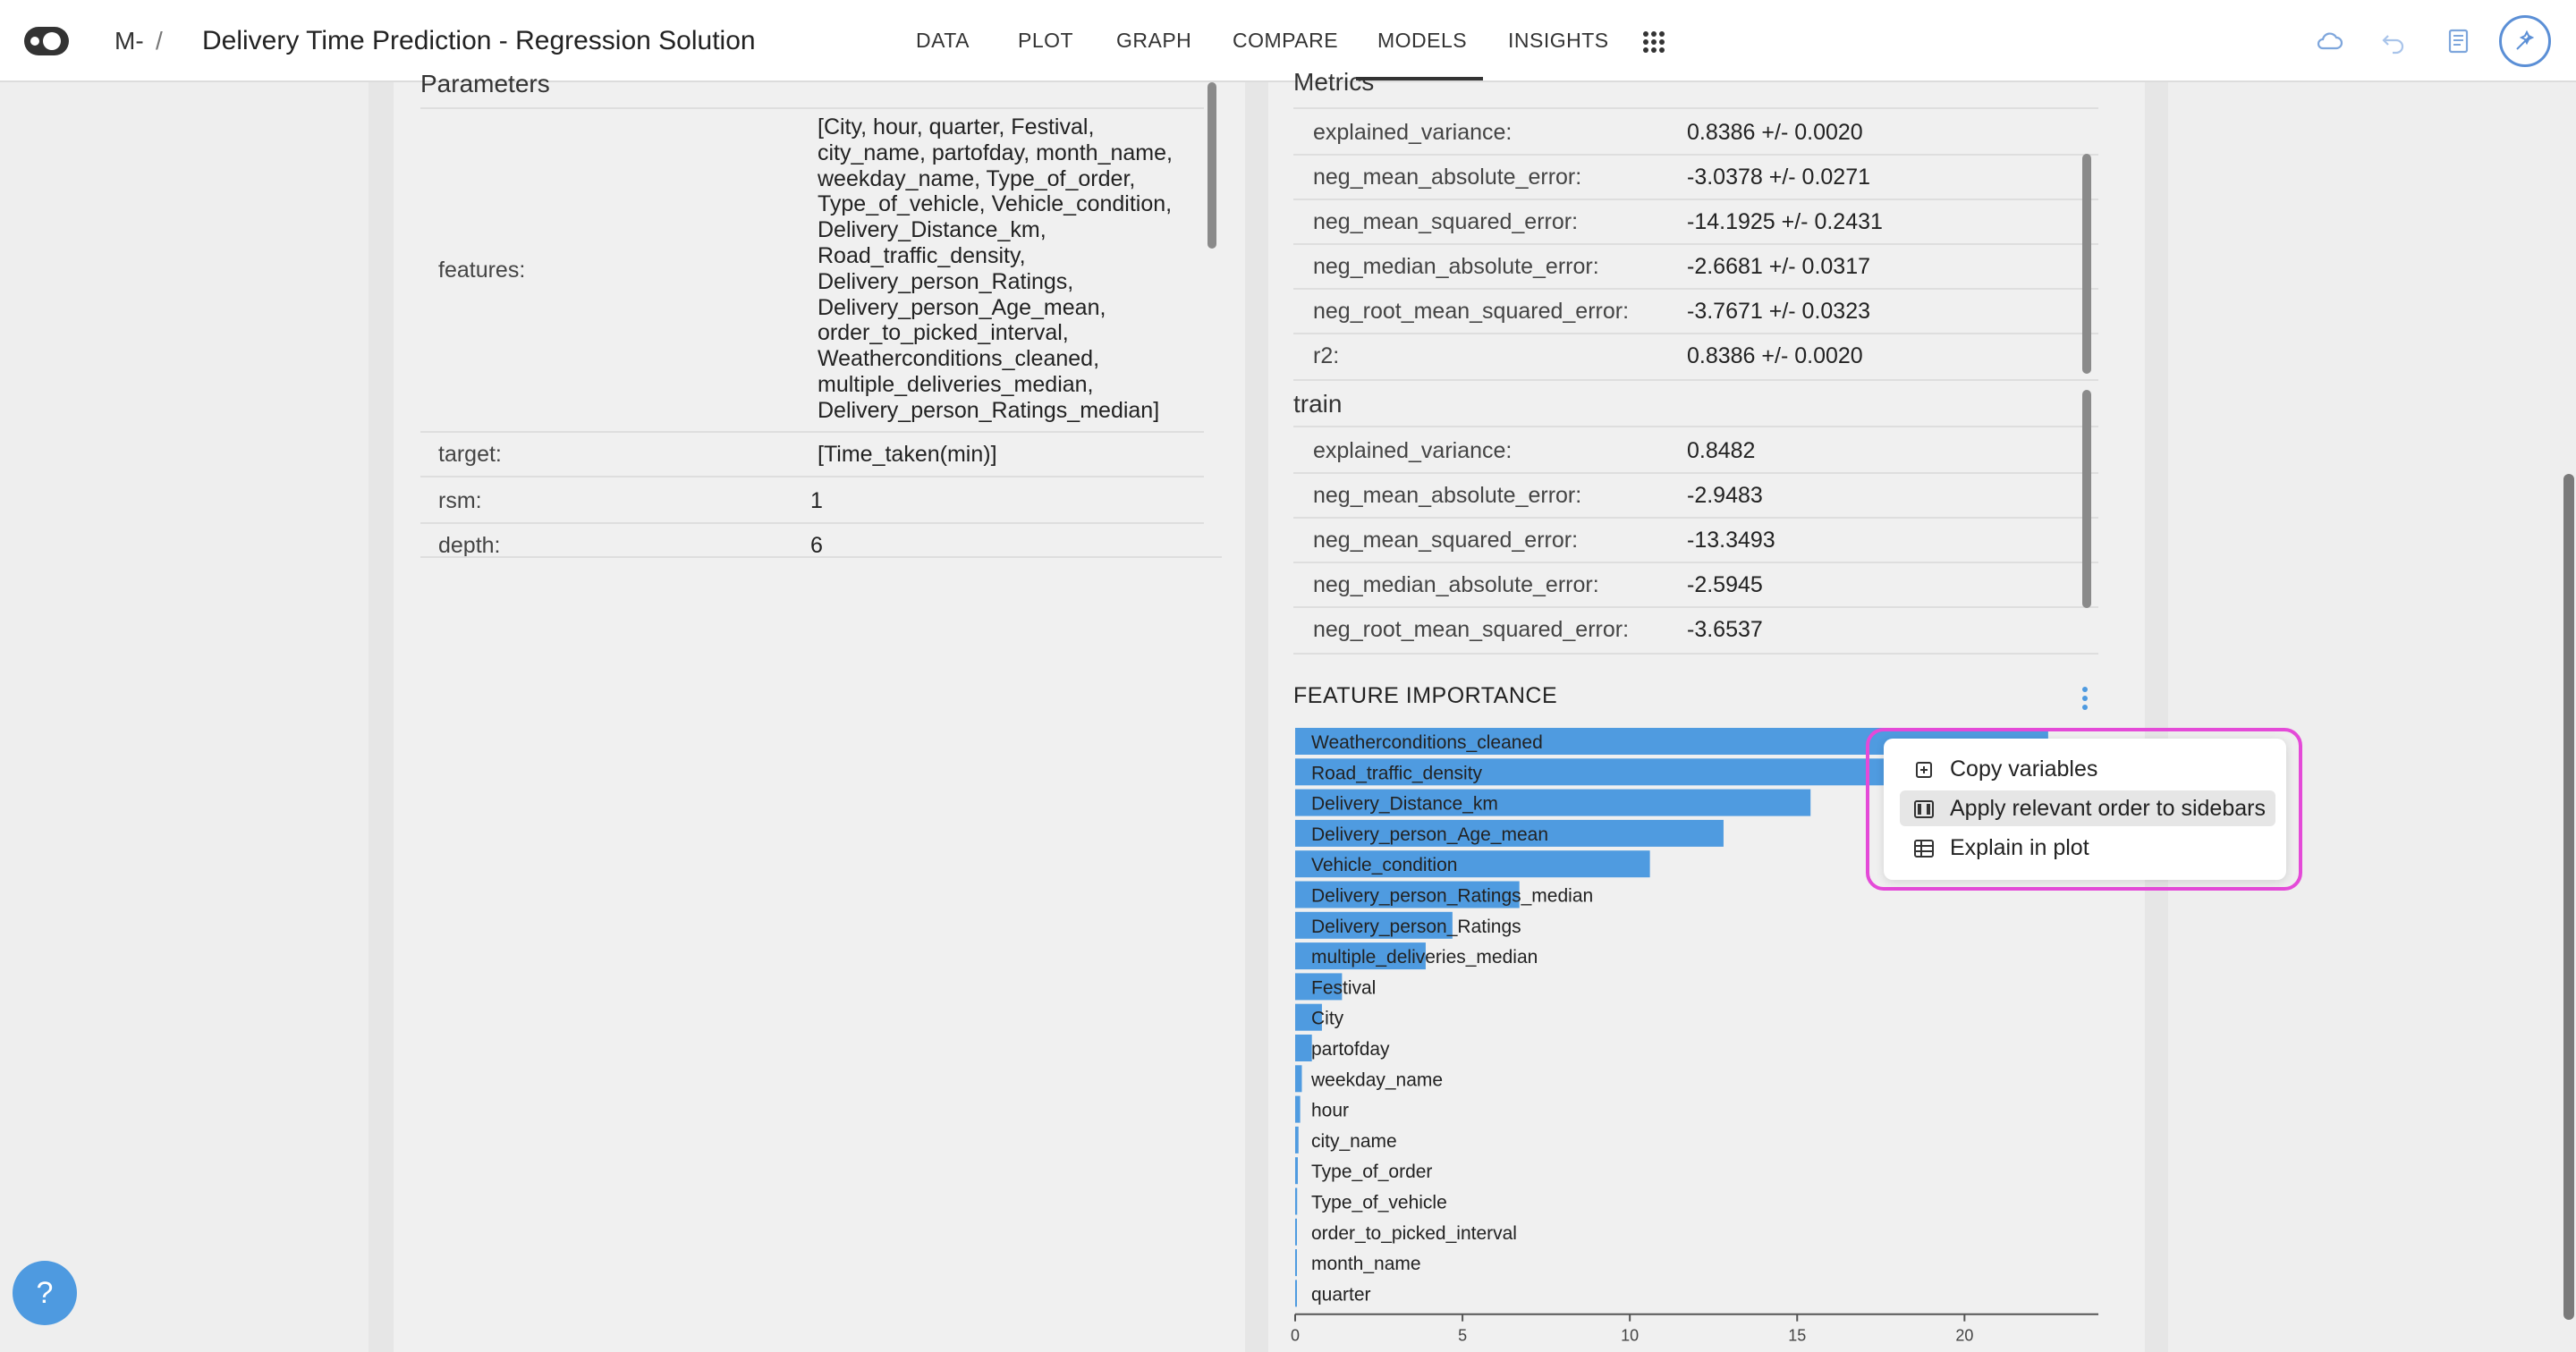  I want to click on parameters-scrollbar, so click(1212, 165).